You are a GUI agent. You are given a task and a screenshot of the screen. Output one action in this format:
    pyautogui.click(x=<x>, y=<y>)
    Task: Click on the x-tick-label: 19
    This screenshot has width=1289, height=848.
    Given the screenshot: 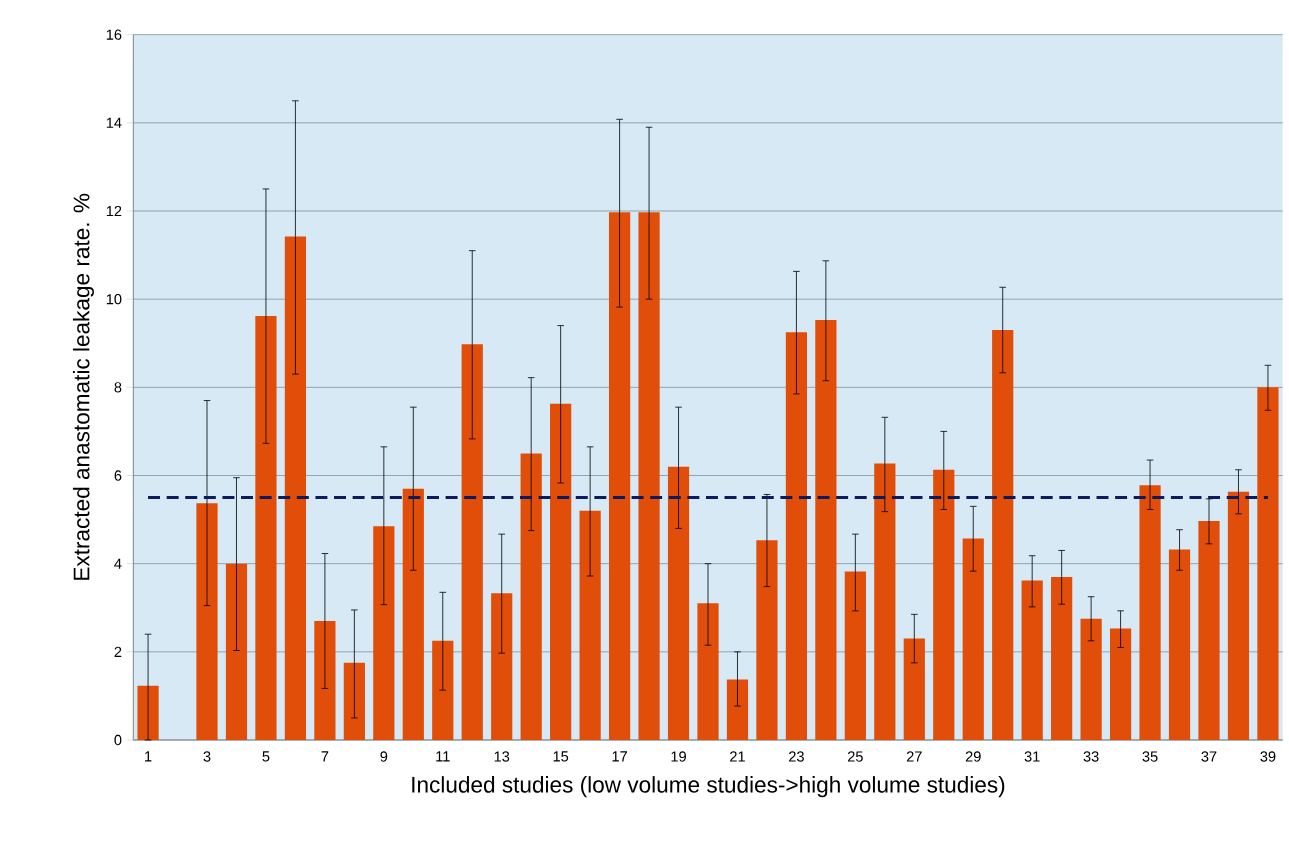 What is the action you would take?
    pyautogui.click(x=678, y=756)
    